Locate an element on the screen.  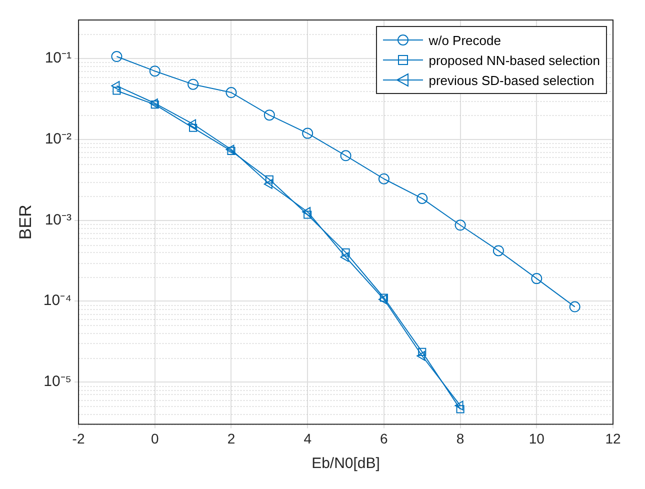
y-axis-title: BER is located at coordinates (25, 222).